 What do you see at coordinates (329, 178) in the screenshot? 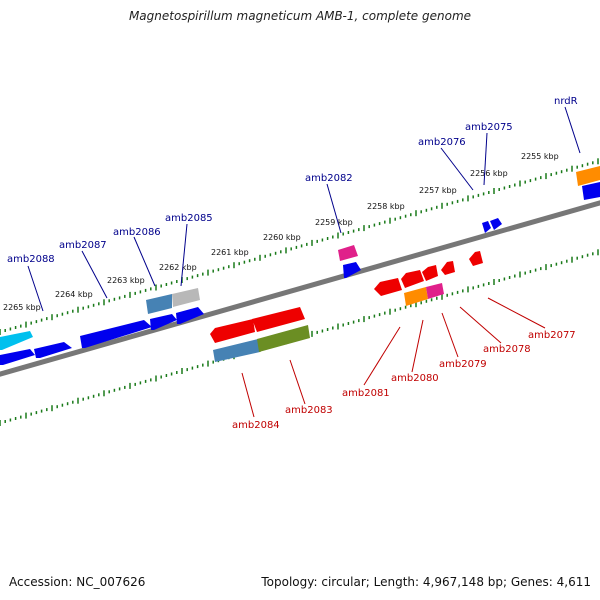
I see `gene-label-amb2082: amb2082` at bounding box center [329, 178].